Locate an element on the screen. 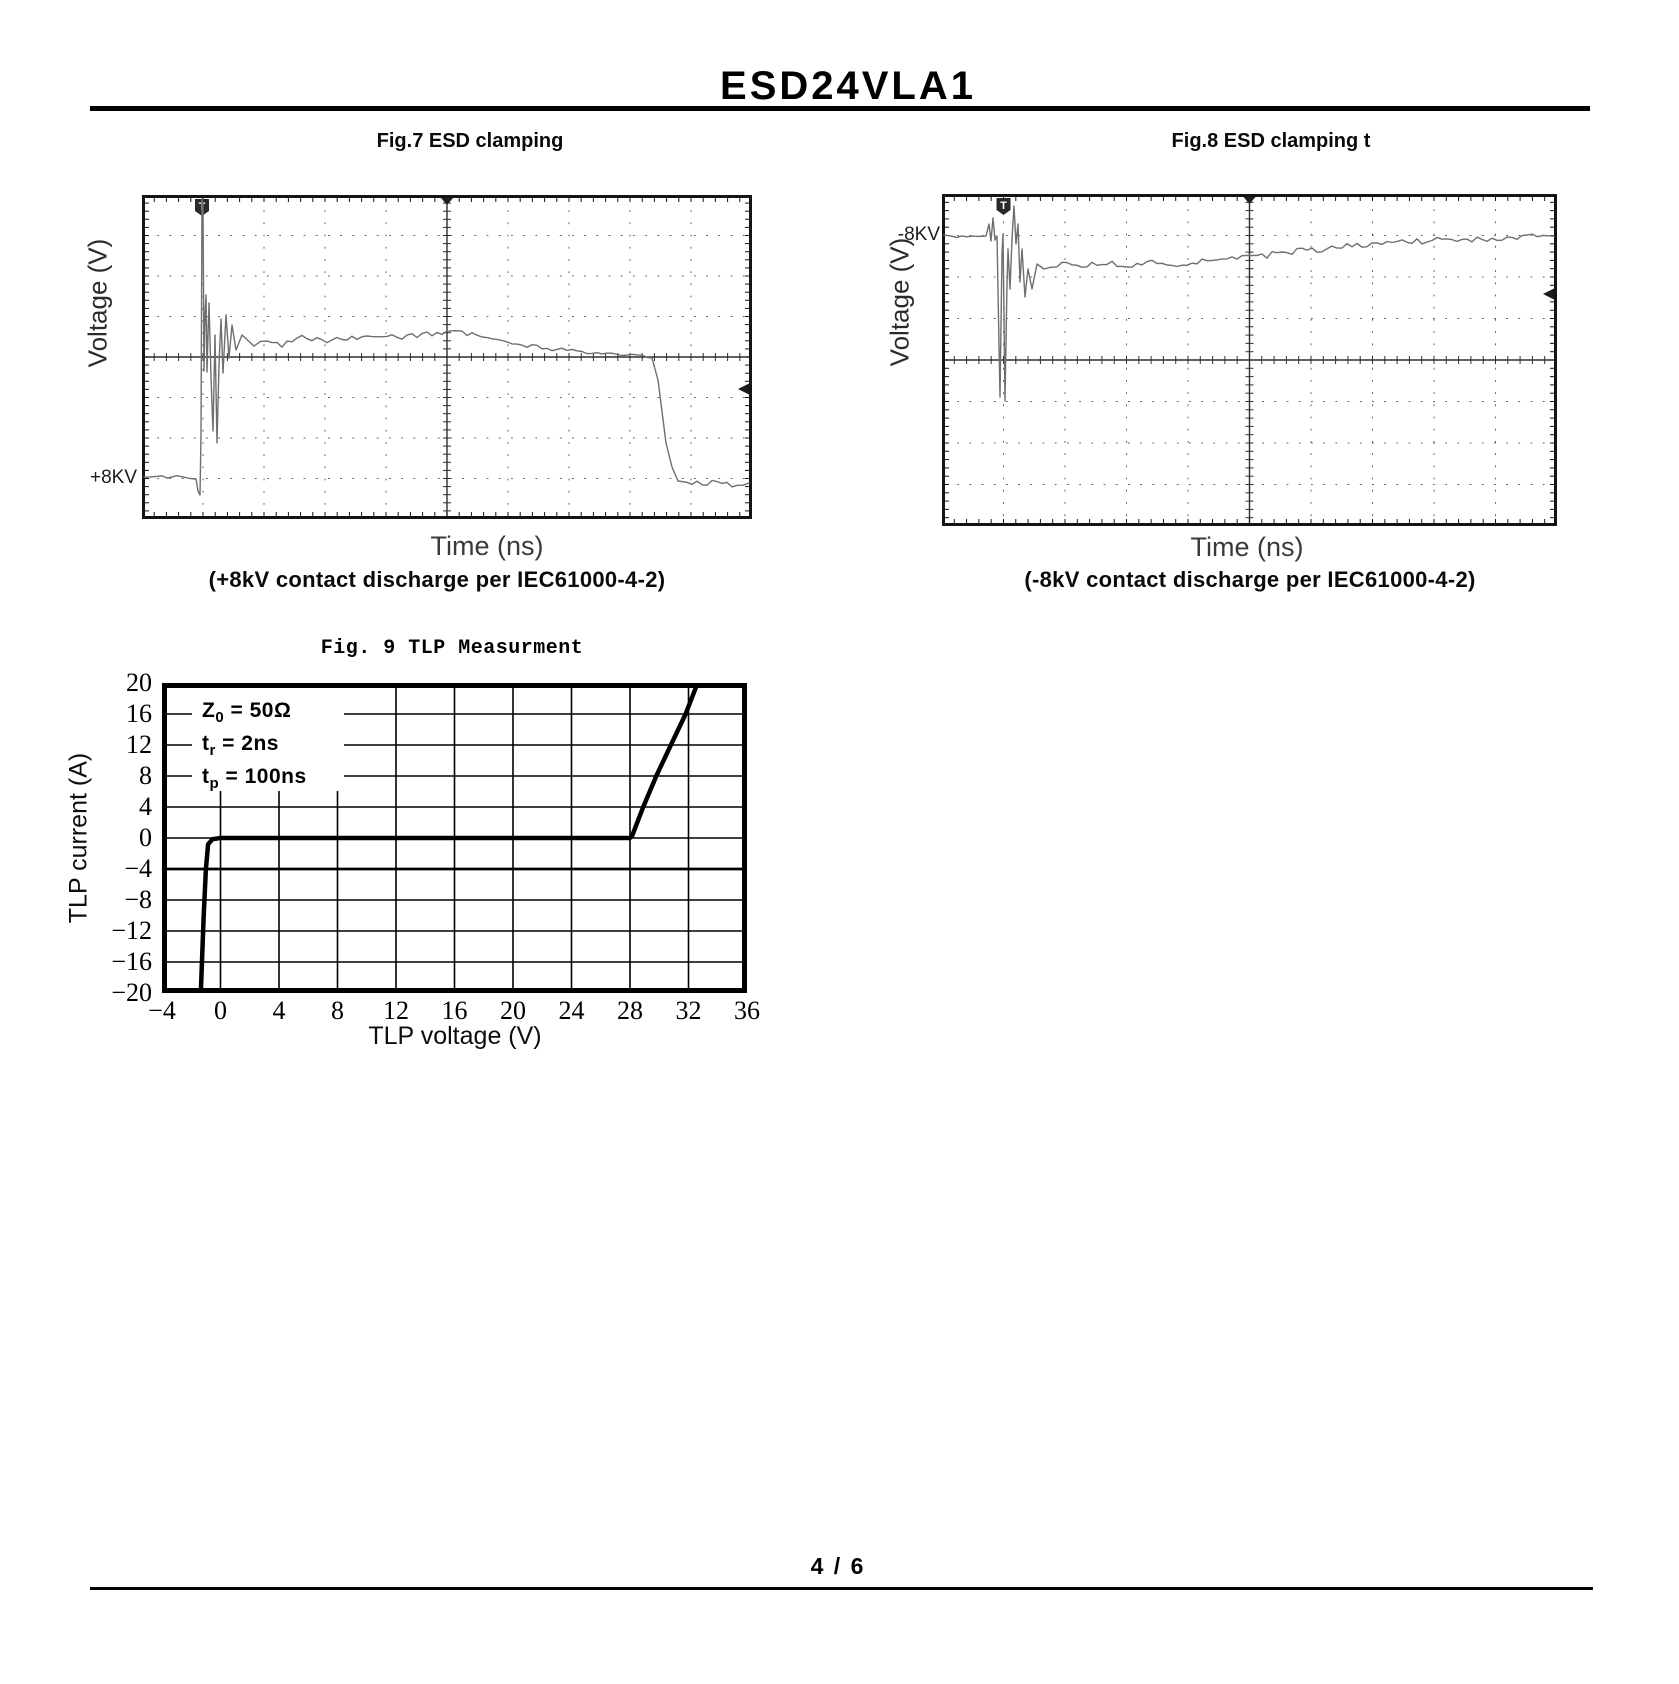  y-tick-label: −12 is located at coordinates (131, 930).